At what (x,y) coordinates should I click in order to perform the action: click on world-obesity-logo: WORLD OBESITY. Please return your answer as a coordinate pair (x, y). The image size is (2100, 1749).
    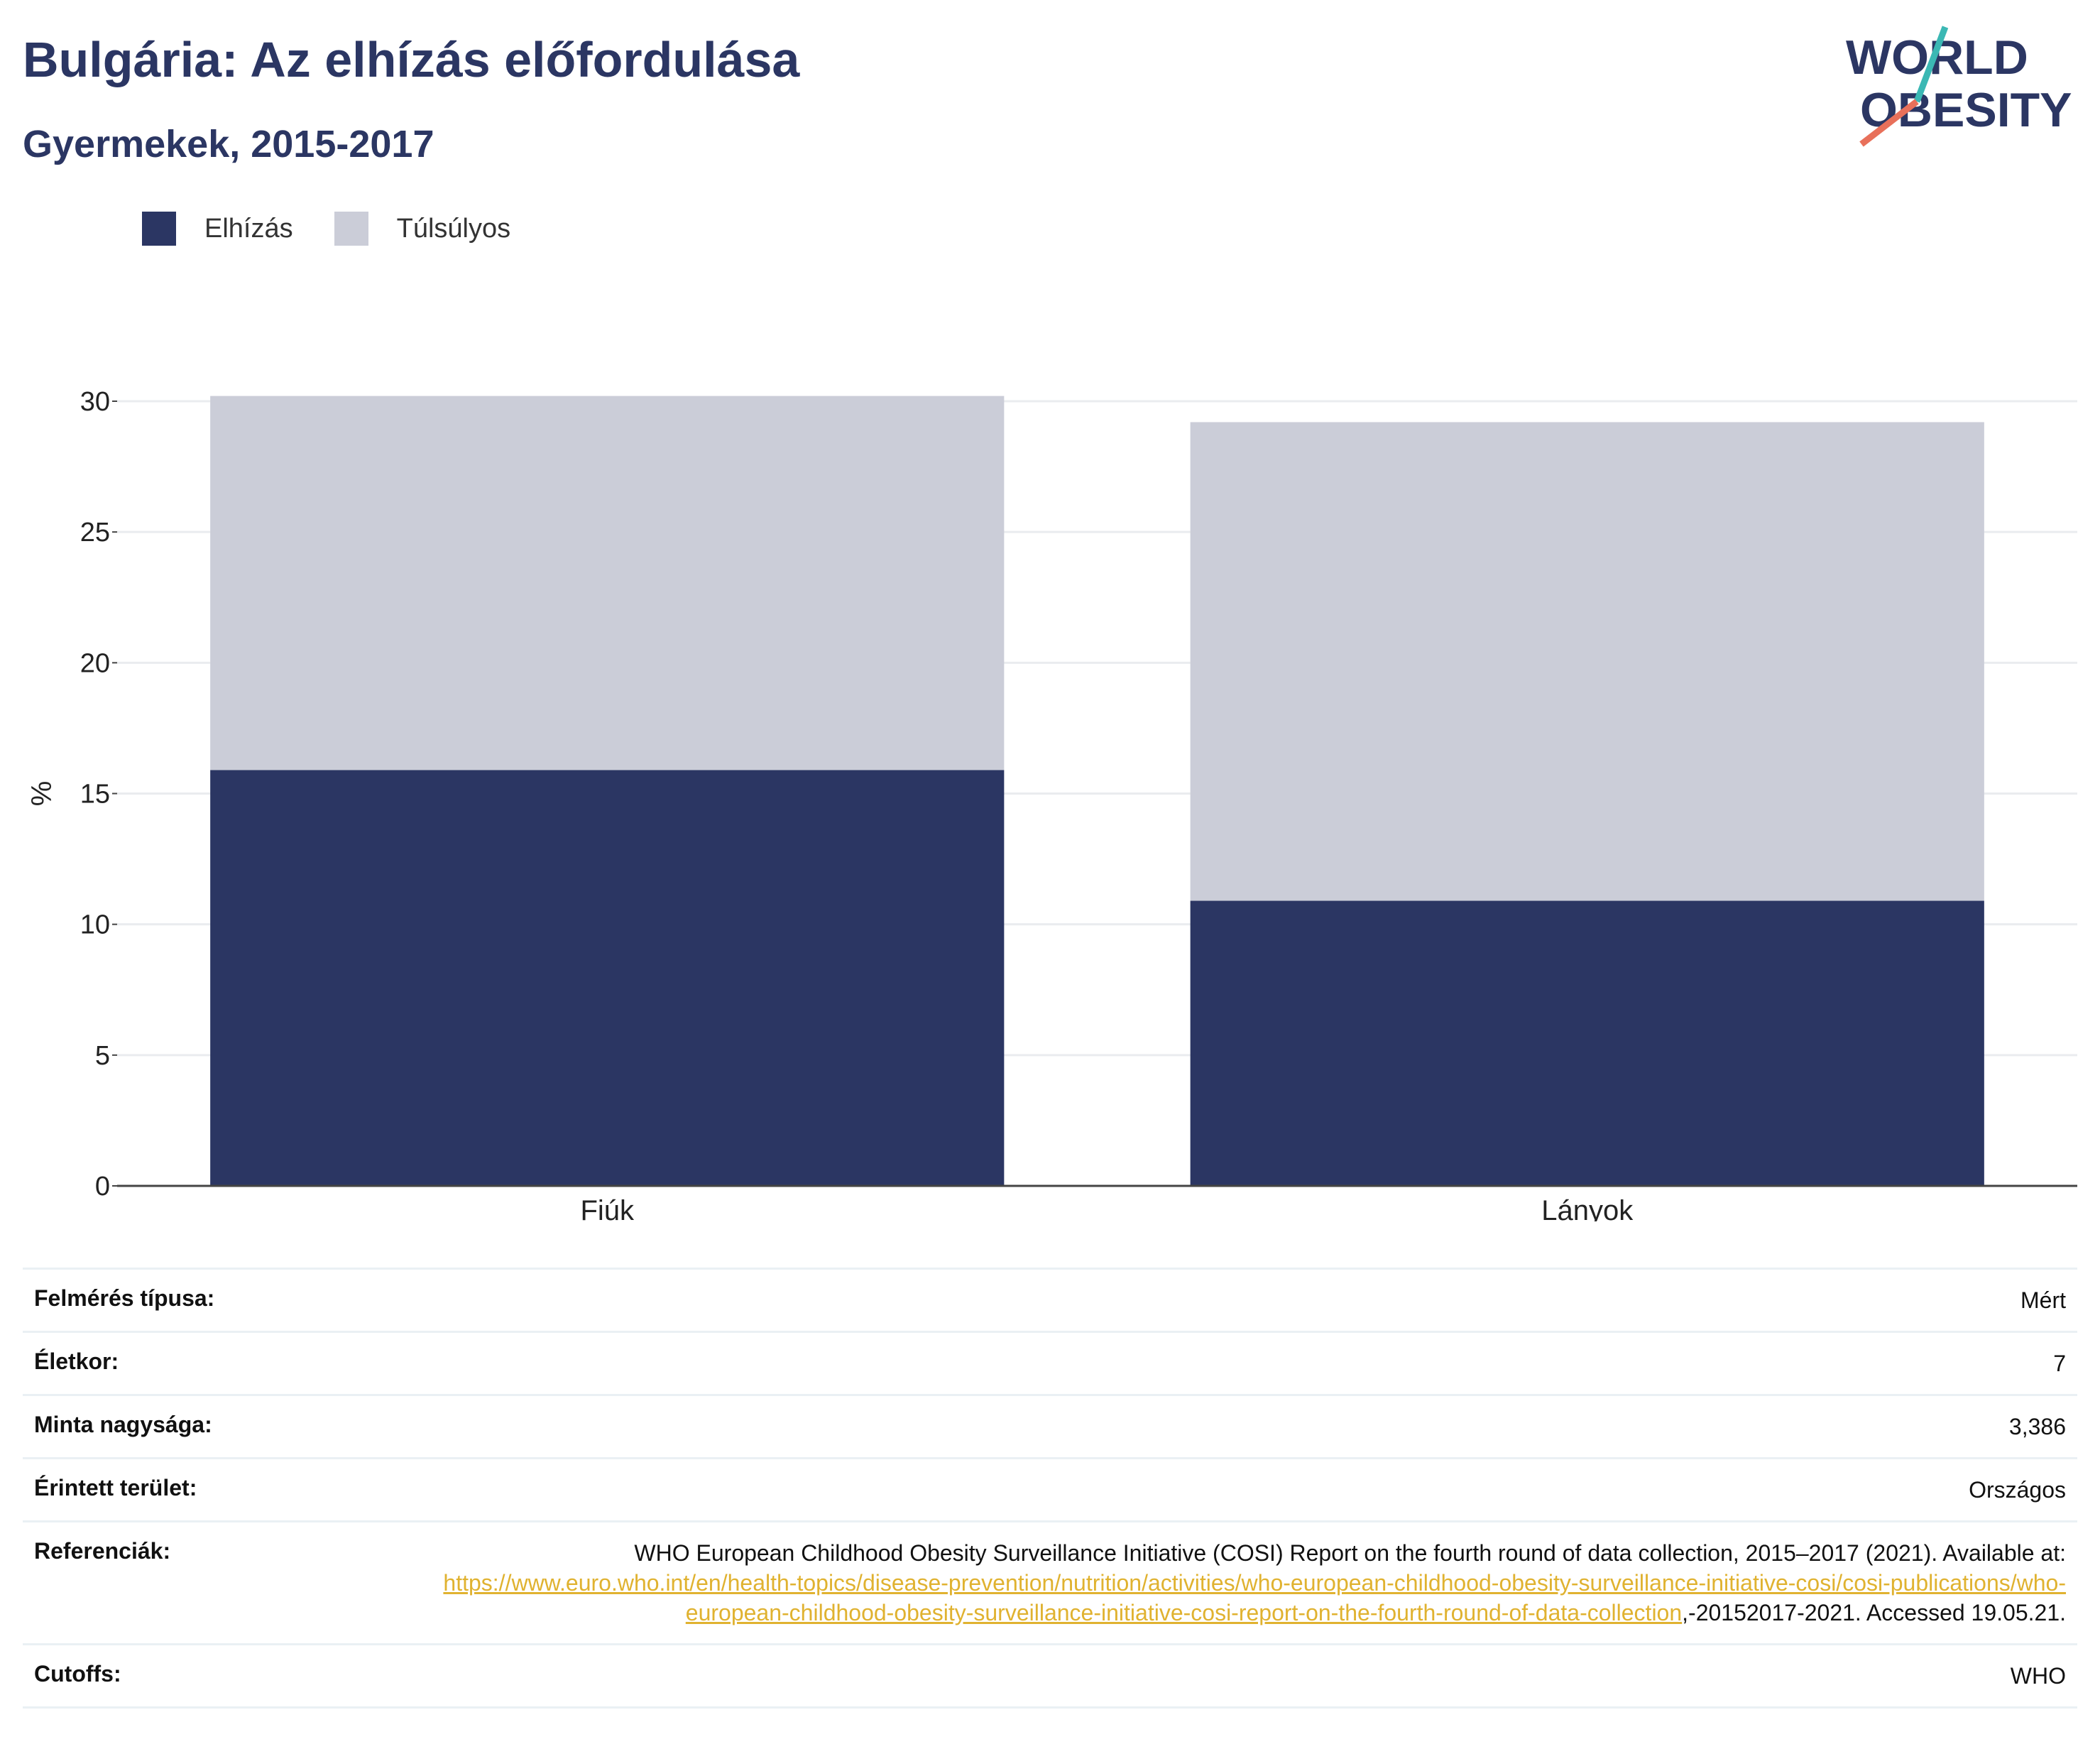
    Looking at the image, I should click on (1959, 86).